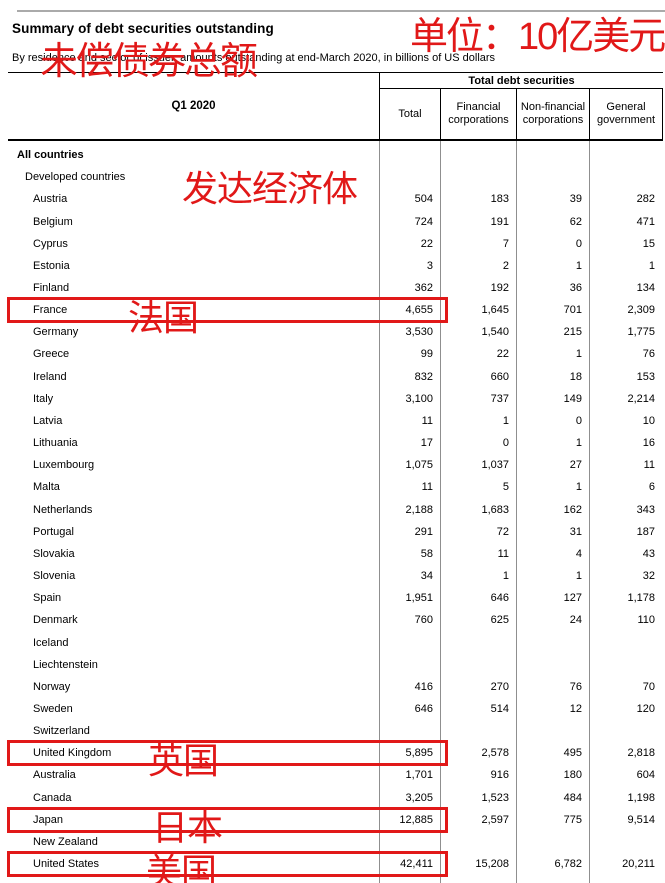 The image size is (665, 883). I want to click on total-value: 22, so click(426, 243).